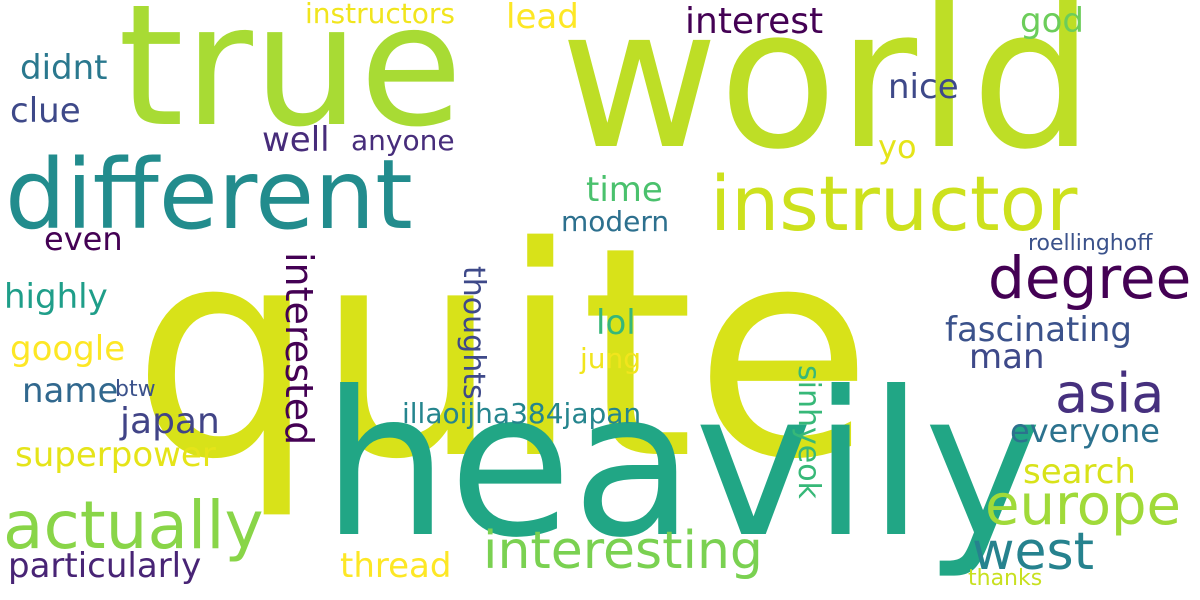 The image size is (1200, 600). What do you see at coordinates (135, 389) in the screenshot?
I see `word: btw` at bounding box center [135, 389].